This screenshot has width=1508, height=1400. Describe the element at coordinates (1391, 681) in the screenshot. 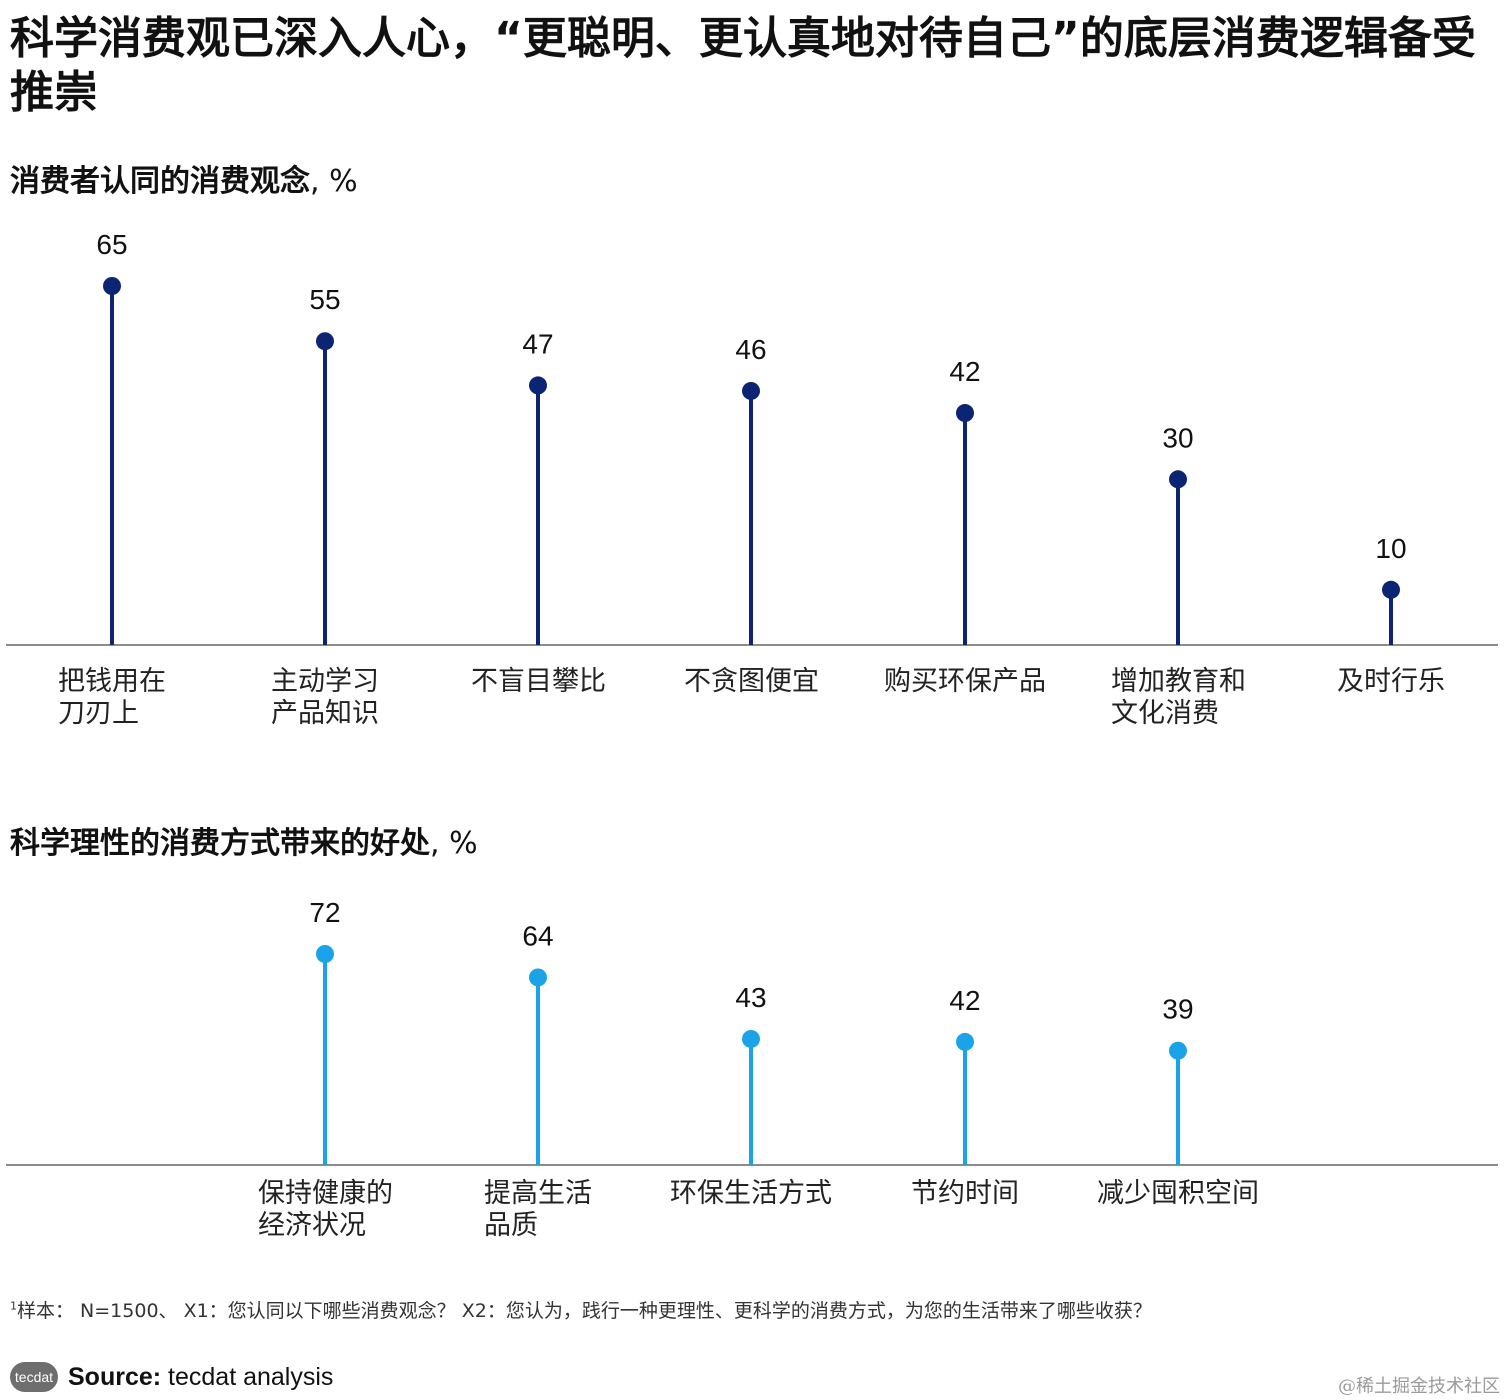

I see `chart1-category-label: 及时行乐` at that location.